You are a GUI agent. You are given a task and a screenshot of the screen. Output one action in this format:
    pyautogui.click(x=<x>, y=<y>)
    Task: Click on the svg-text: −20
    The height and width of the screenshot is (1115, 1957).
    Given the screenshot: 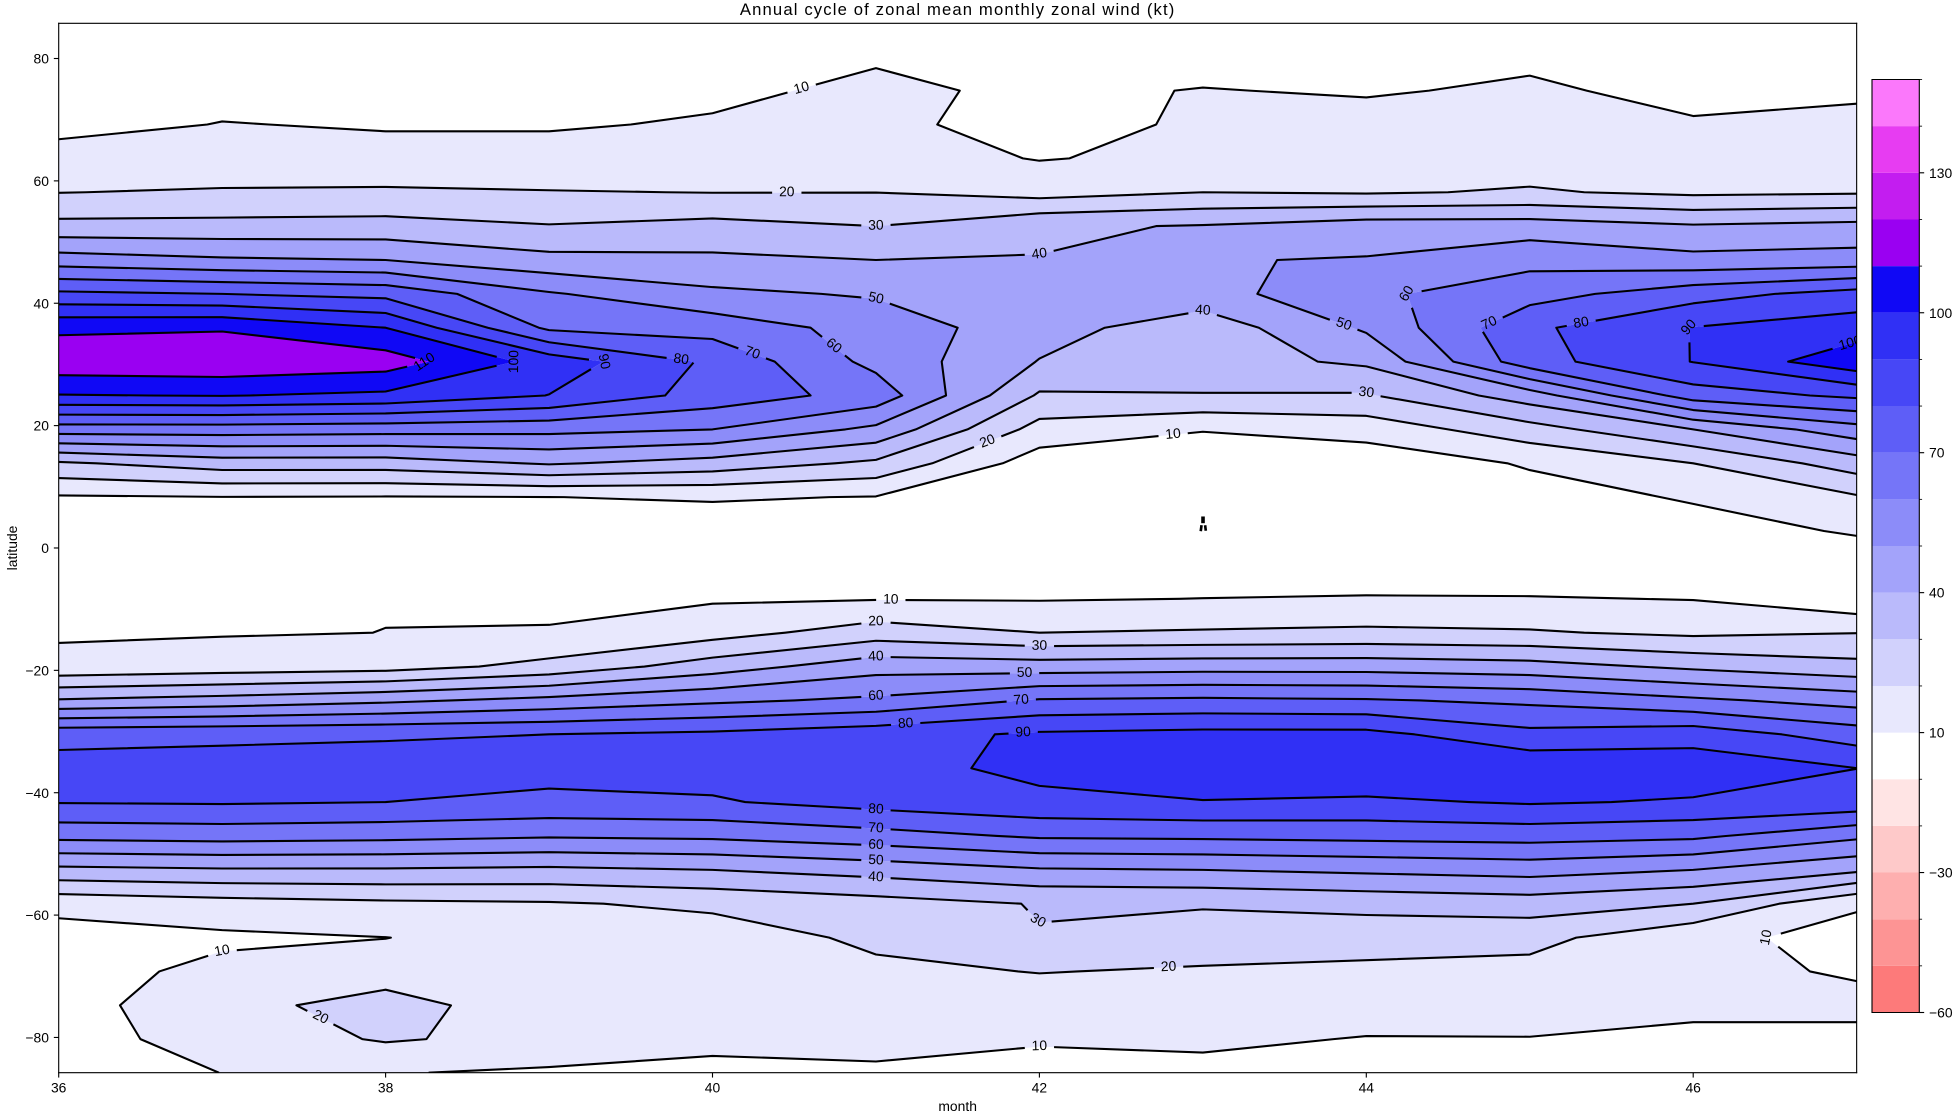 What is the action you would take?
    pyautogui.click(x=37, y=670)
    